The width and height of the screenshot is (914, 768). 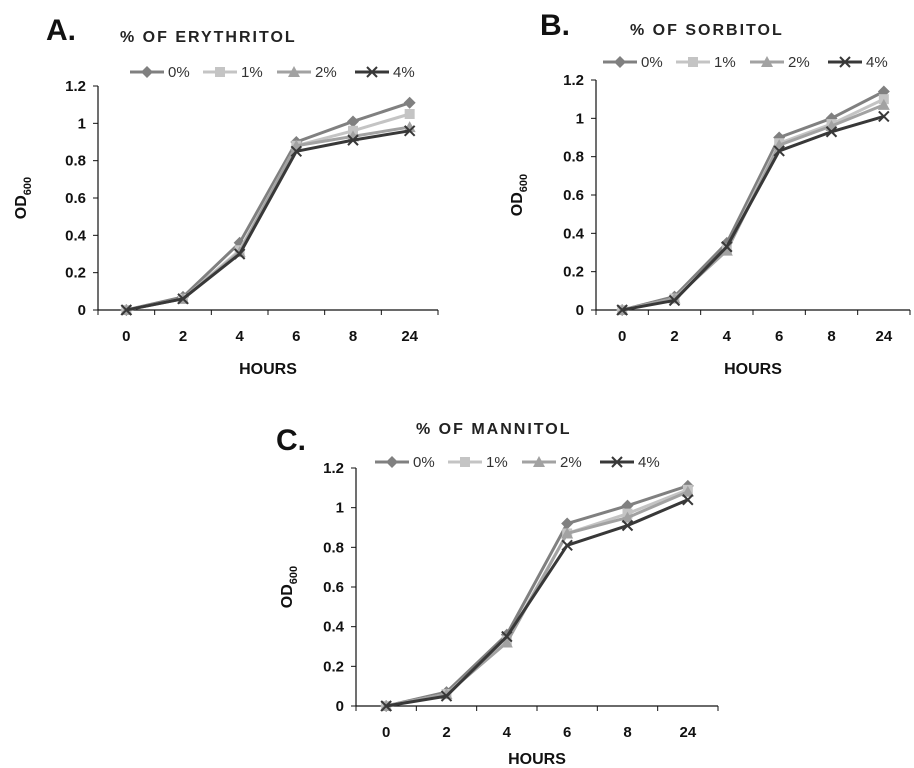 What do you see at coordinates (405, 462) in the screenshot?
I see `legend-item: 0%` at bounding box center [405, 462].